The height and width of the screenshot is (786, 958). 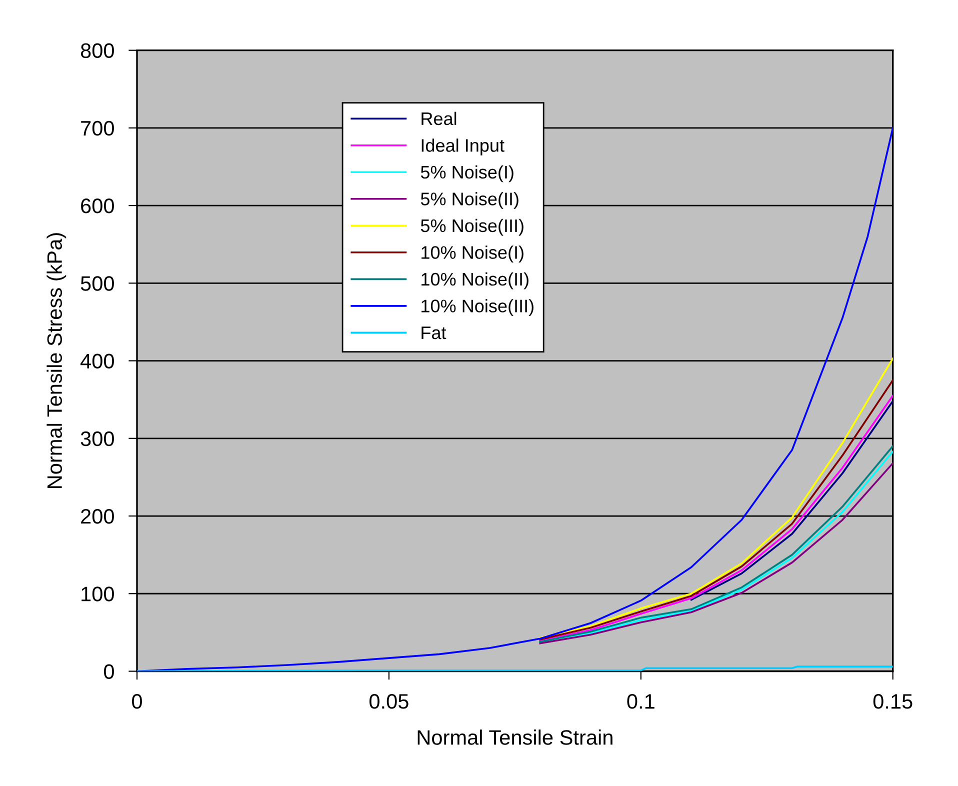 What do you see at coordinates (97, 206) in the screenshot?
I see `y-tick-label: 600` at bounding box center [97, 206].